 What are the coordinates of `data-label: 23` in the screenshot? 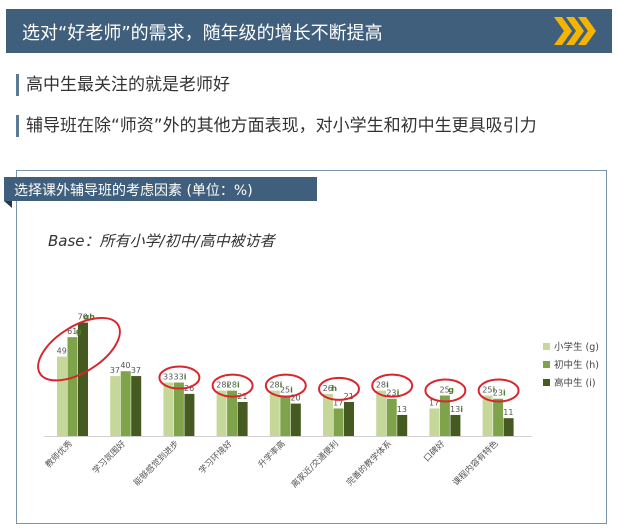 It's located at (391, 393).